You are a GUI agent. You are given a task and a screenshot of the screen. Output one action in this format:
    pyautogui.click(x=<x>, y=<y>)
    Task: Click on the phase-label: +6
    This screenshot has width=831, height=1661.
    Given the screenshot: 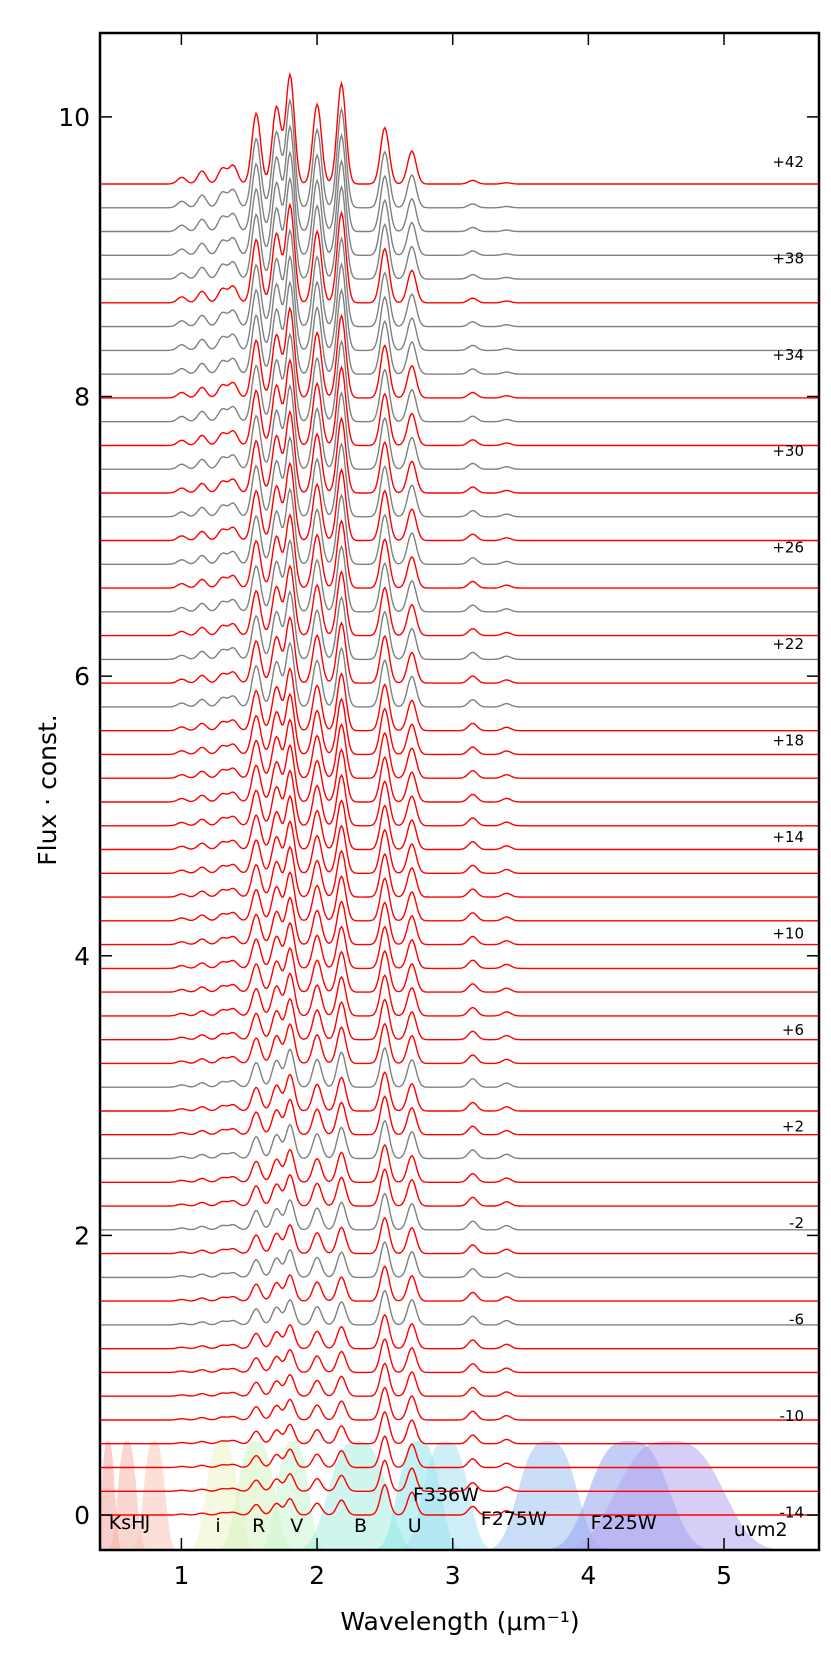 What is the action you would take?
    pyautogui.click(x=793, y=1030)
    